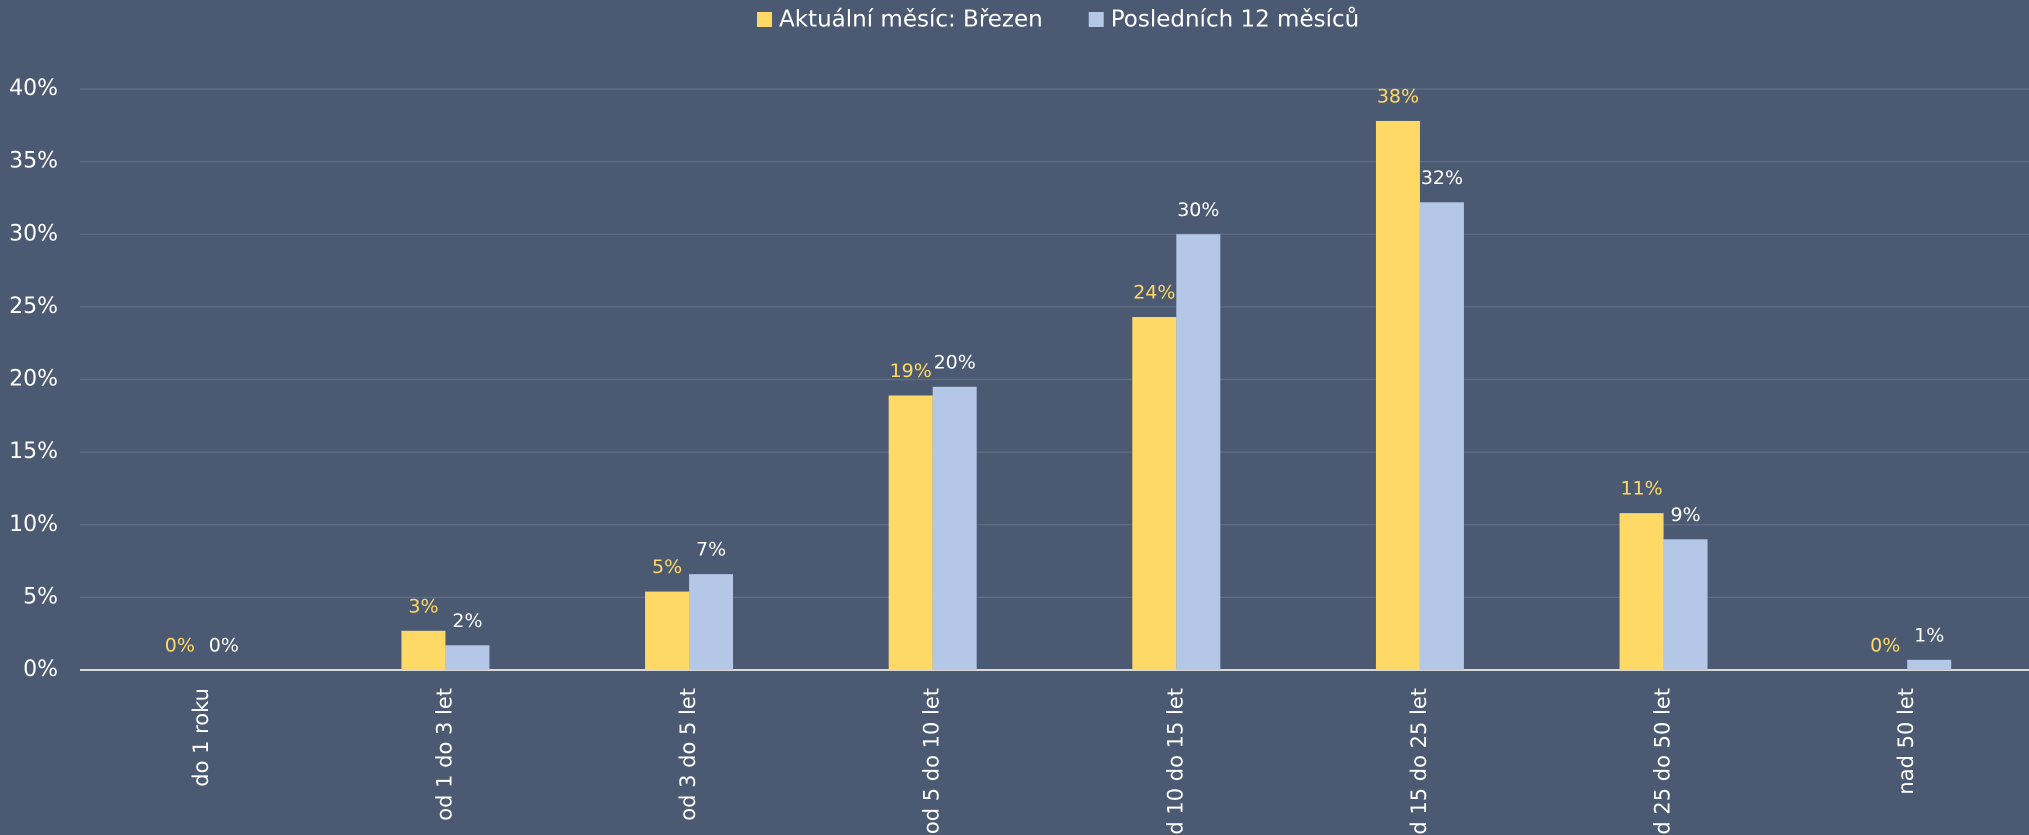 The image size is (2029, 835). I want to click on y-tick-label: 40%, so click(33, 88).